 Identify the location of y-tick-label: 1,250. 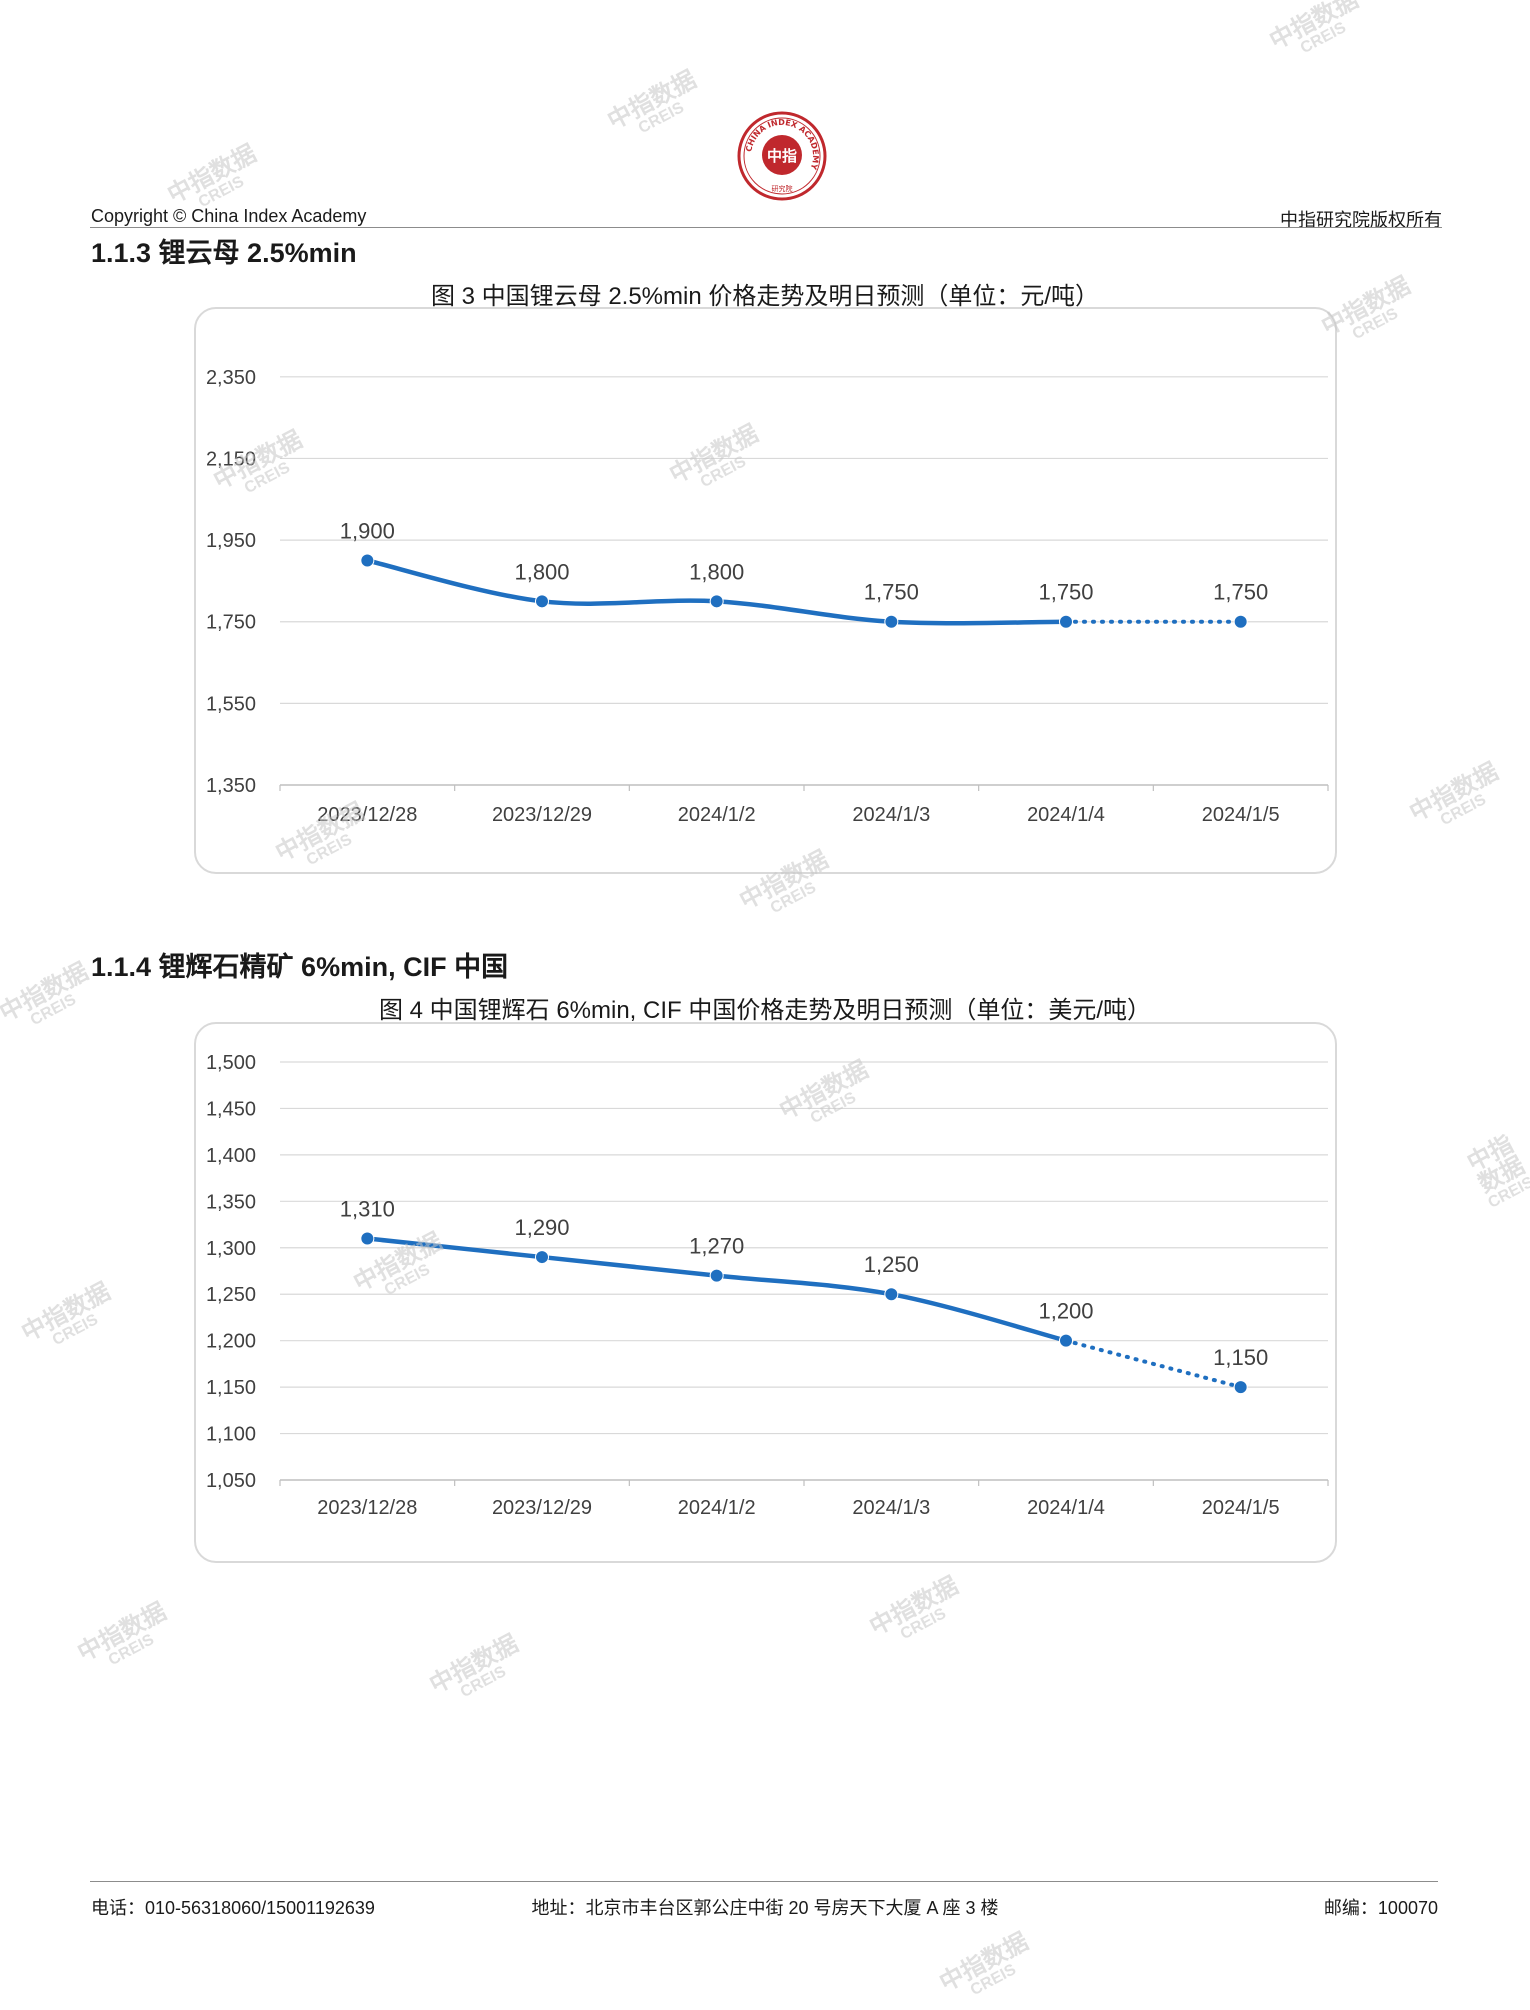
(231, 1295).